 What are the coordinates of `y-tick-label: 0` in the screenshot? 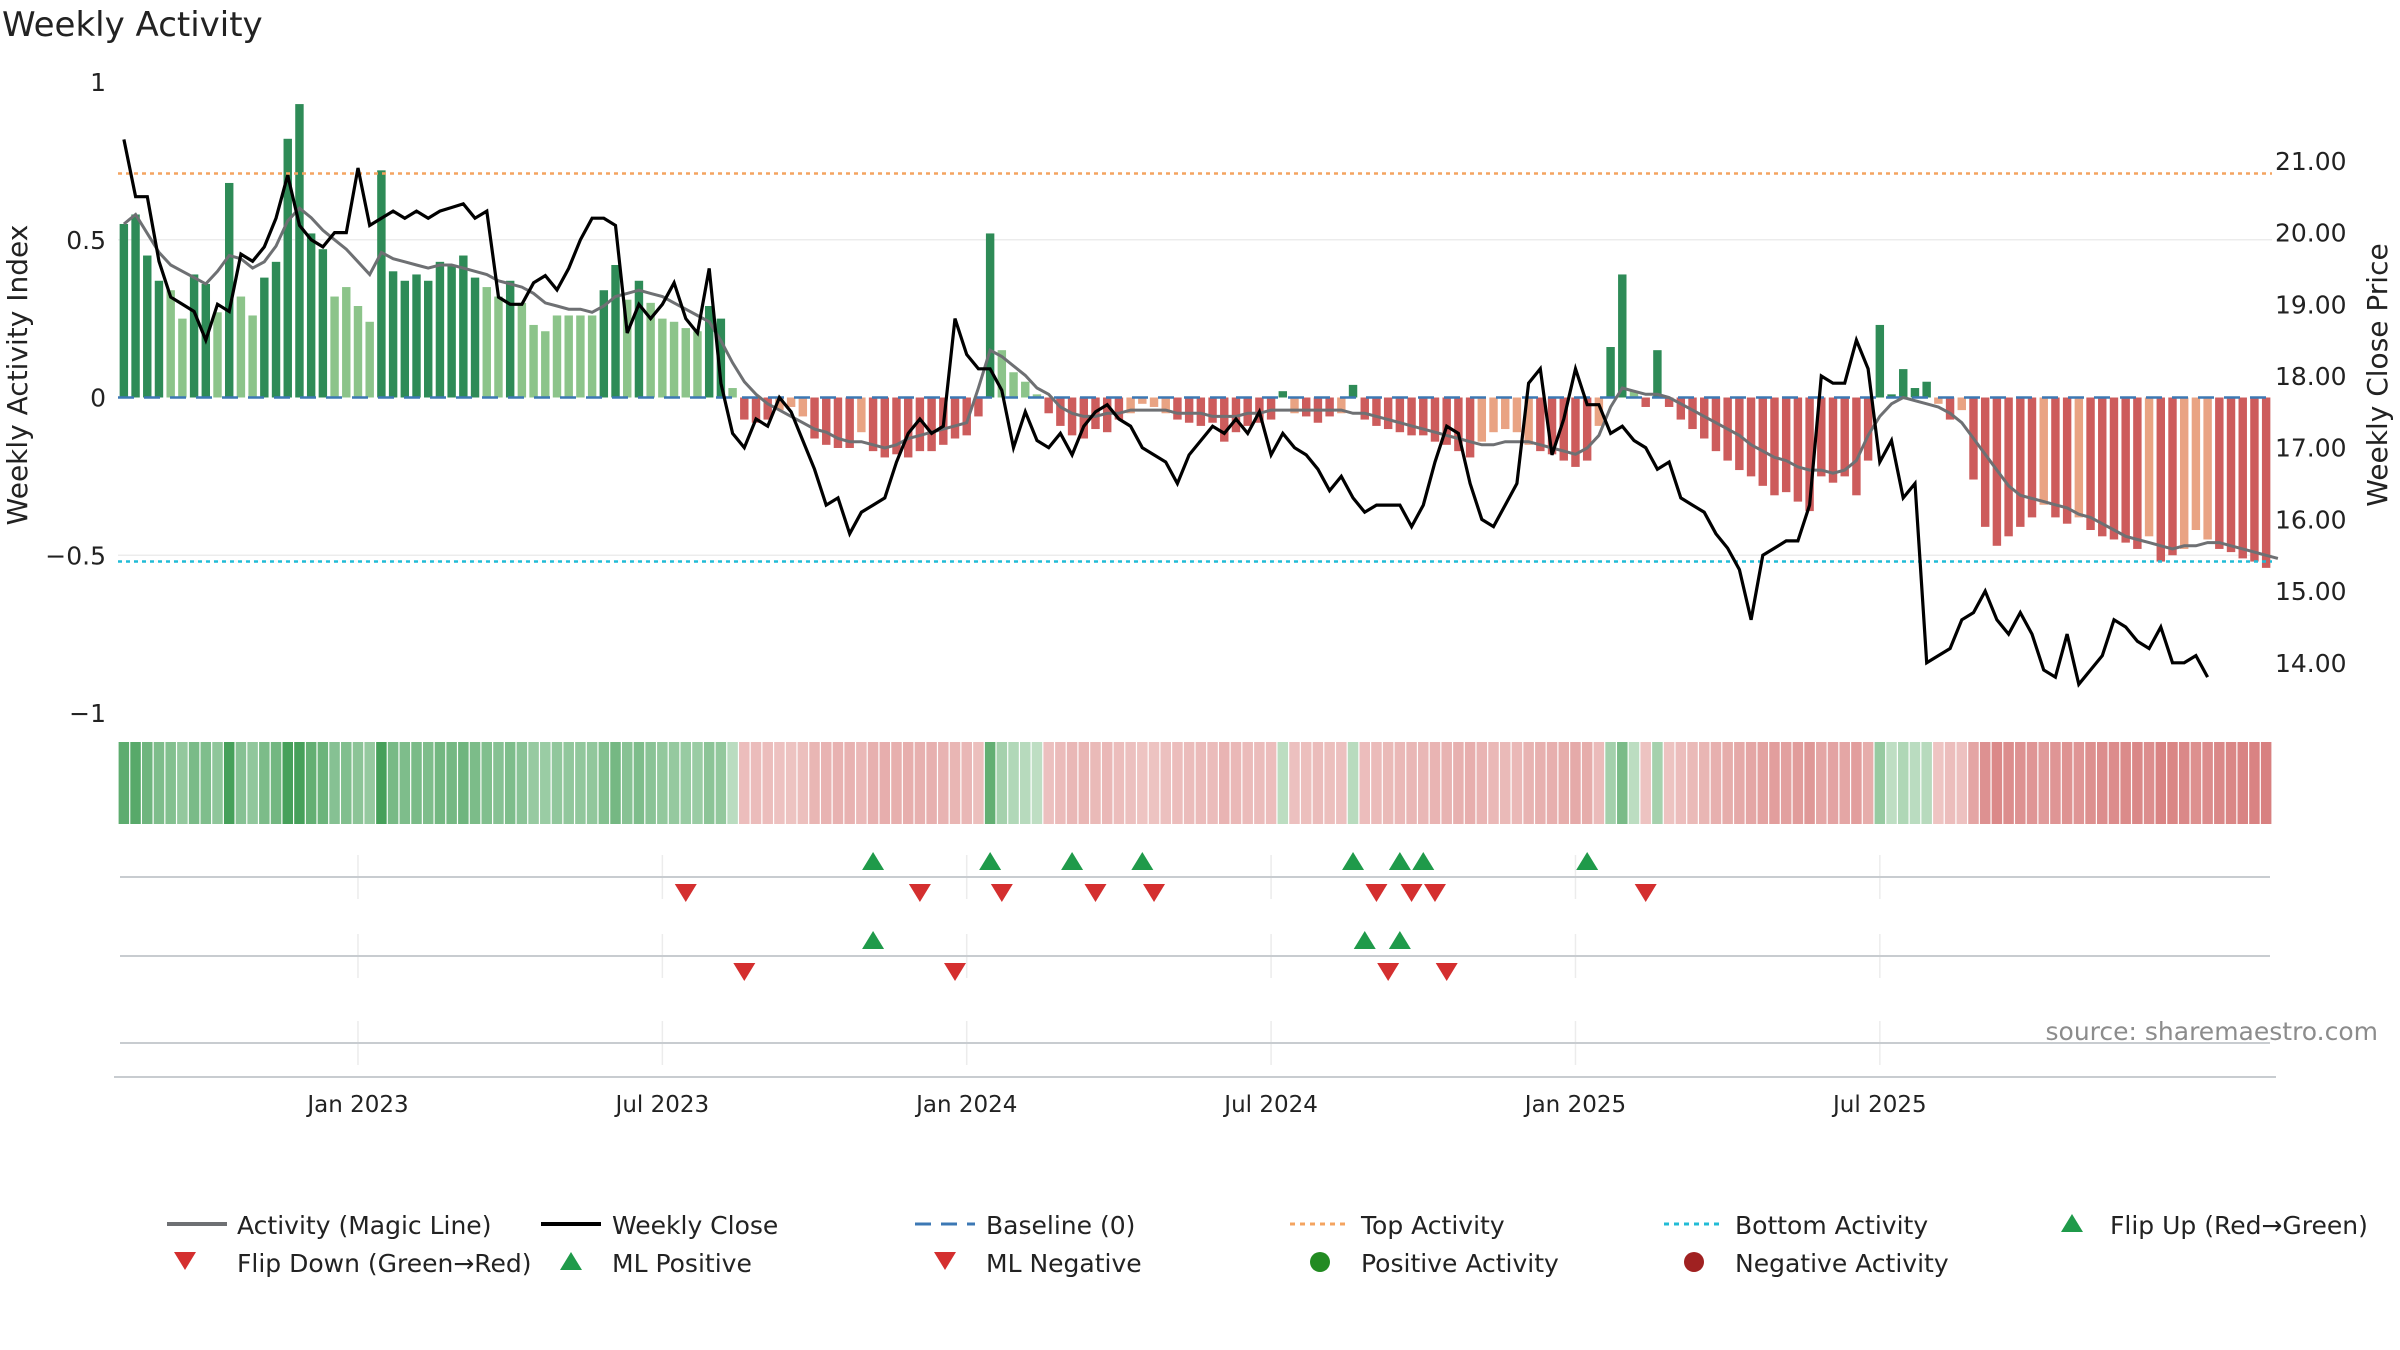 It's located at (98, 398).